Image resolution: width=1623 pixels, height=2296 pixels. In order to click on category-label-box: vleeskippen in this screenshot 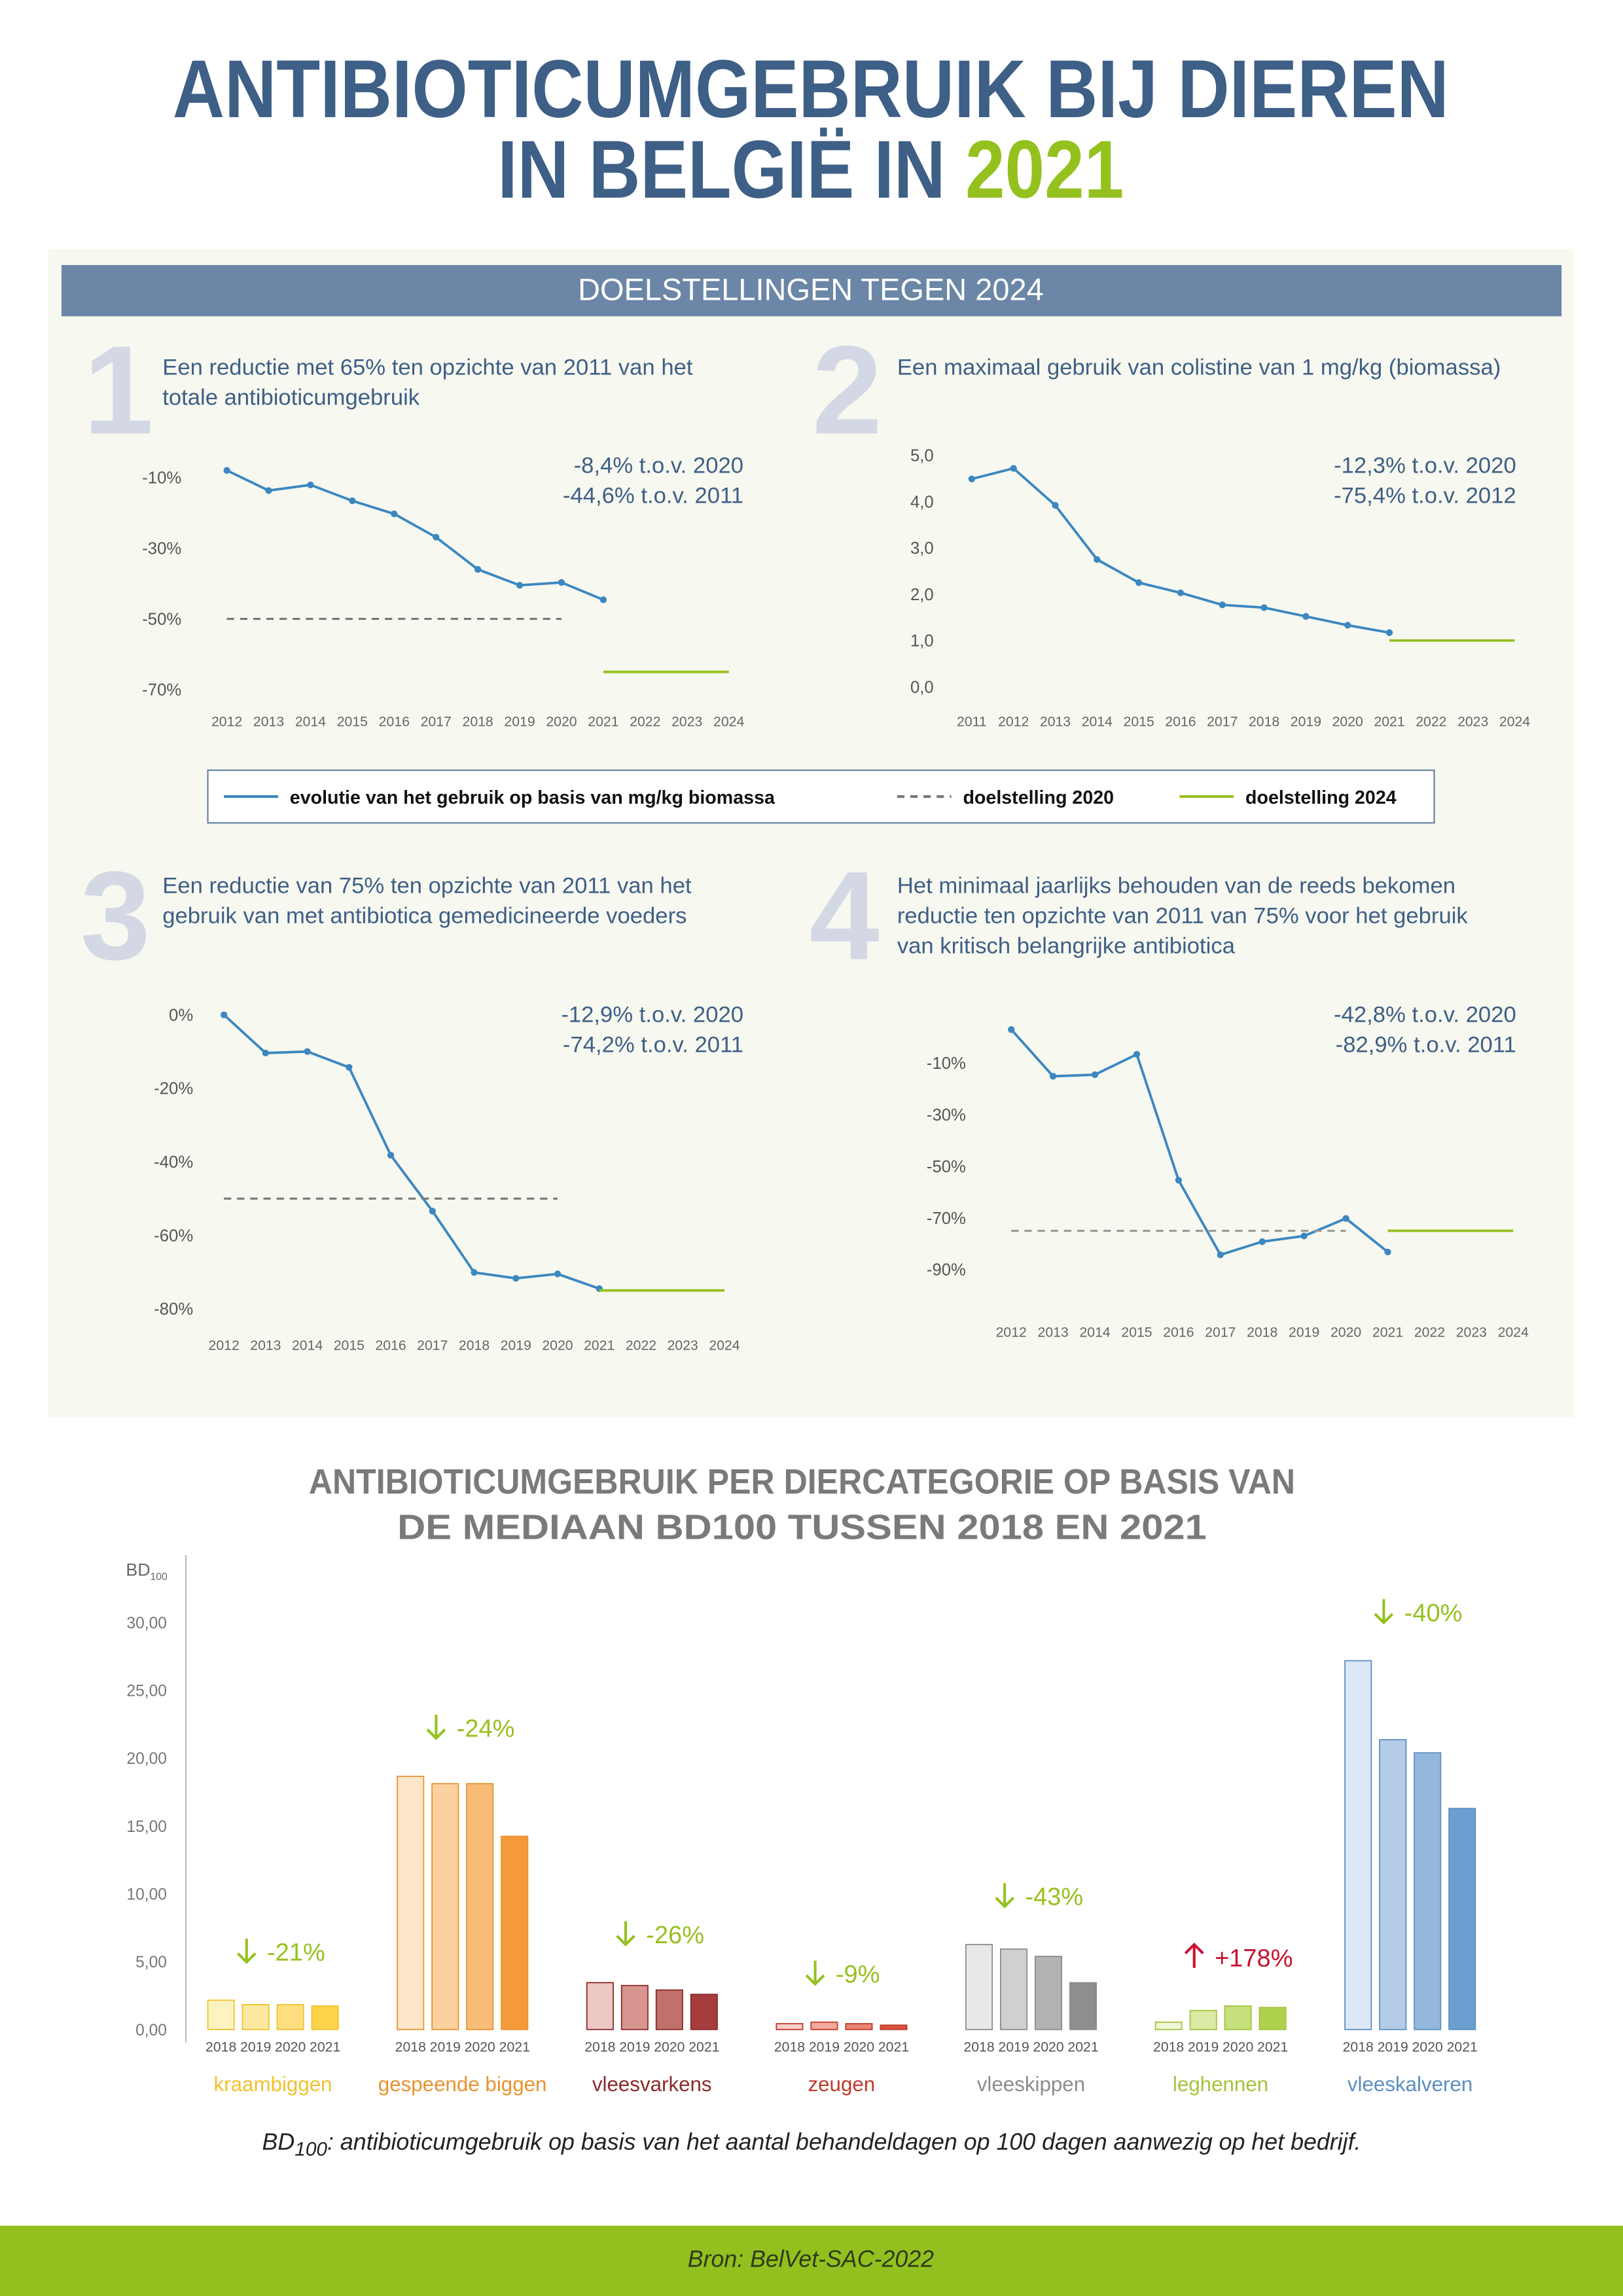, I will do `click(1031, 2084)`.